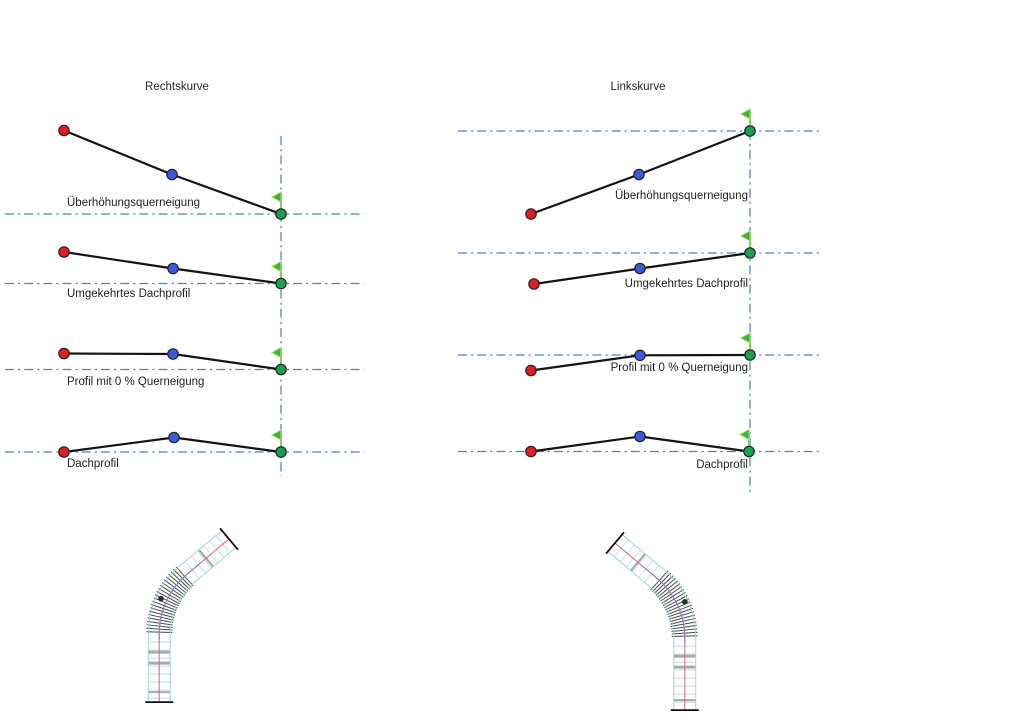  What do you see at coordinates (686, 284) in the screenshot?
I see `profile-label-linkskurve-1: Umgekehrtes Dachprofil` at bounding box center [686, 284].